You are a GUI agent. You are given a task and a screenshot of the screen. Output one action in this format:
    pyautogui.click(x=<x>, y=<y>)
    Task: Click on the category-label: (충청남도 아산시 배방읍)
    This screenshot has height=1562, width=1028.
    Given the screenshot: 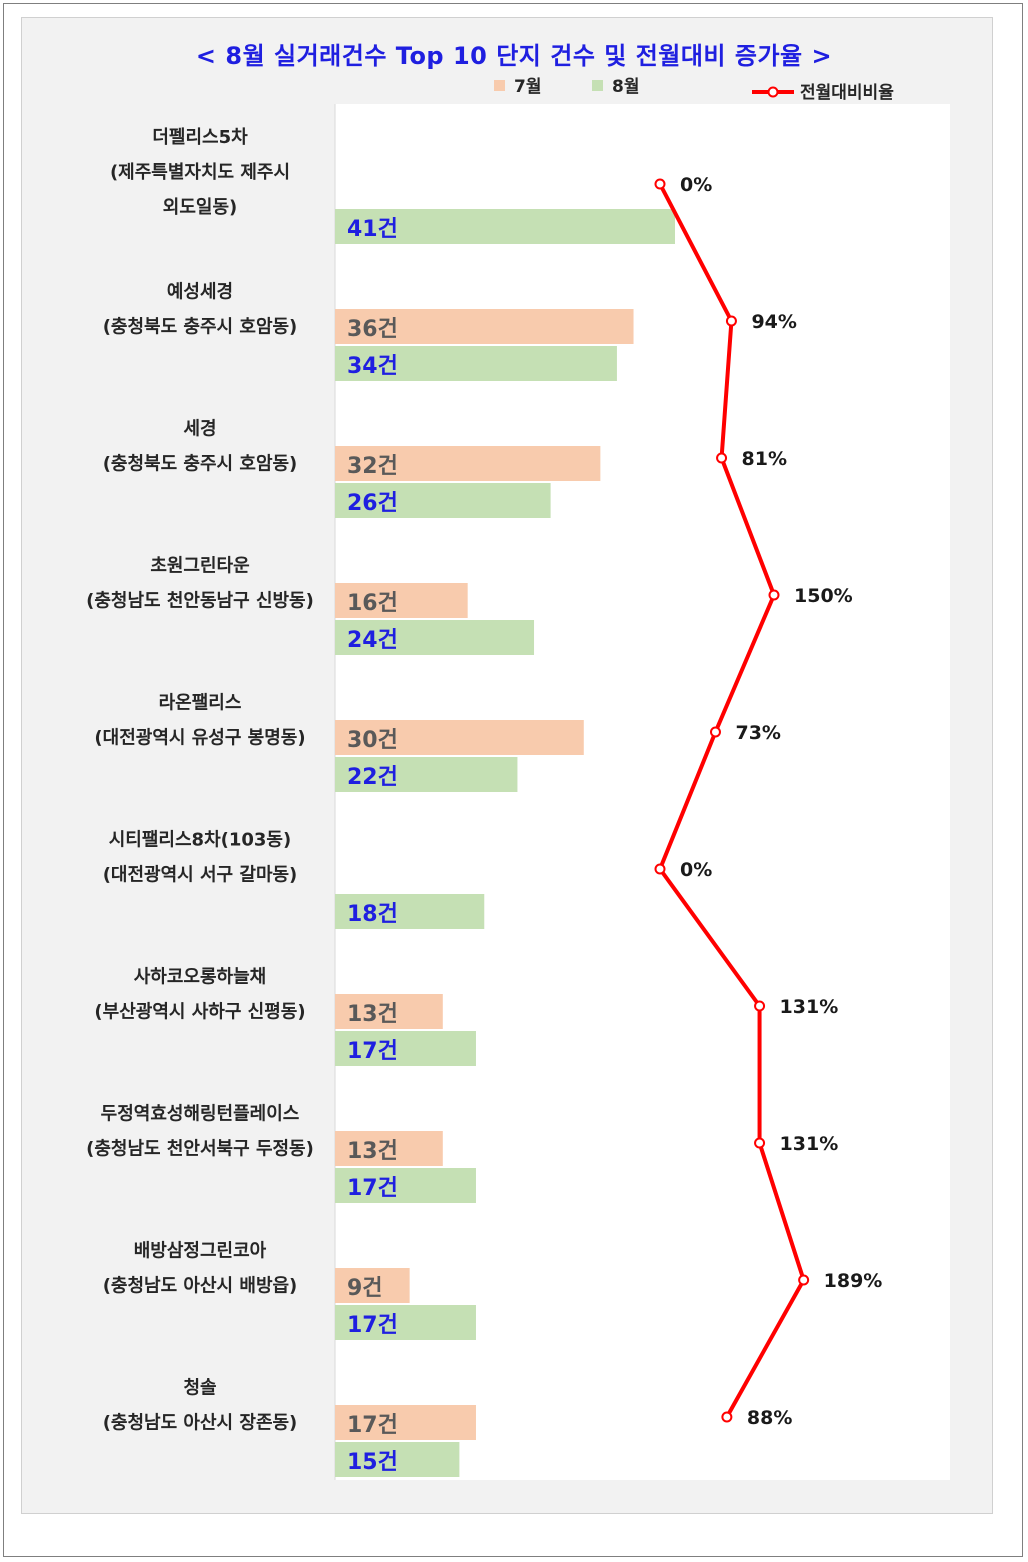 What is the action you would take?
    pyautogui.click(x=200, y=1286)
    